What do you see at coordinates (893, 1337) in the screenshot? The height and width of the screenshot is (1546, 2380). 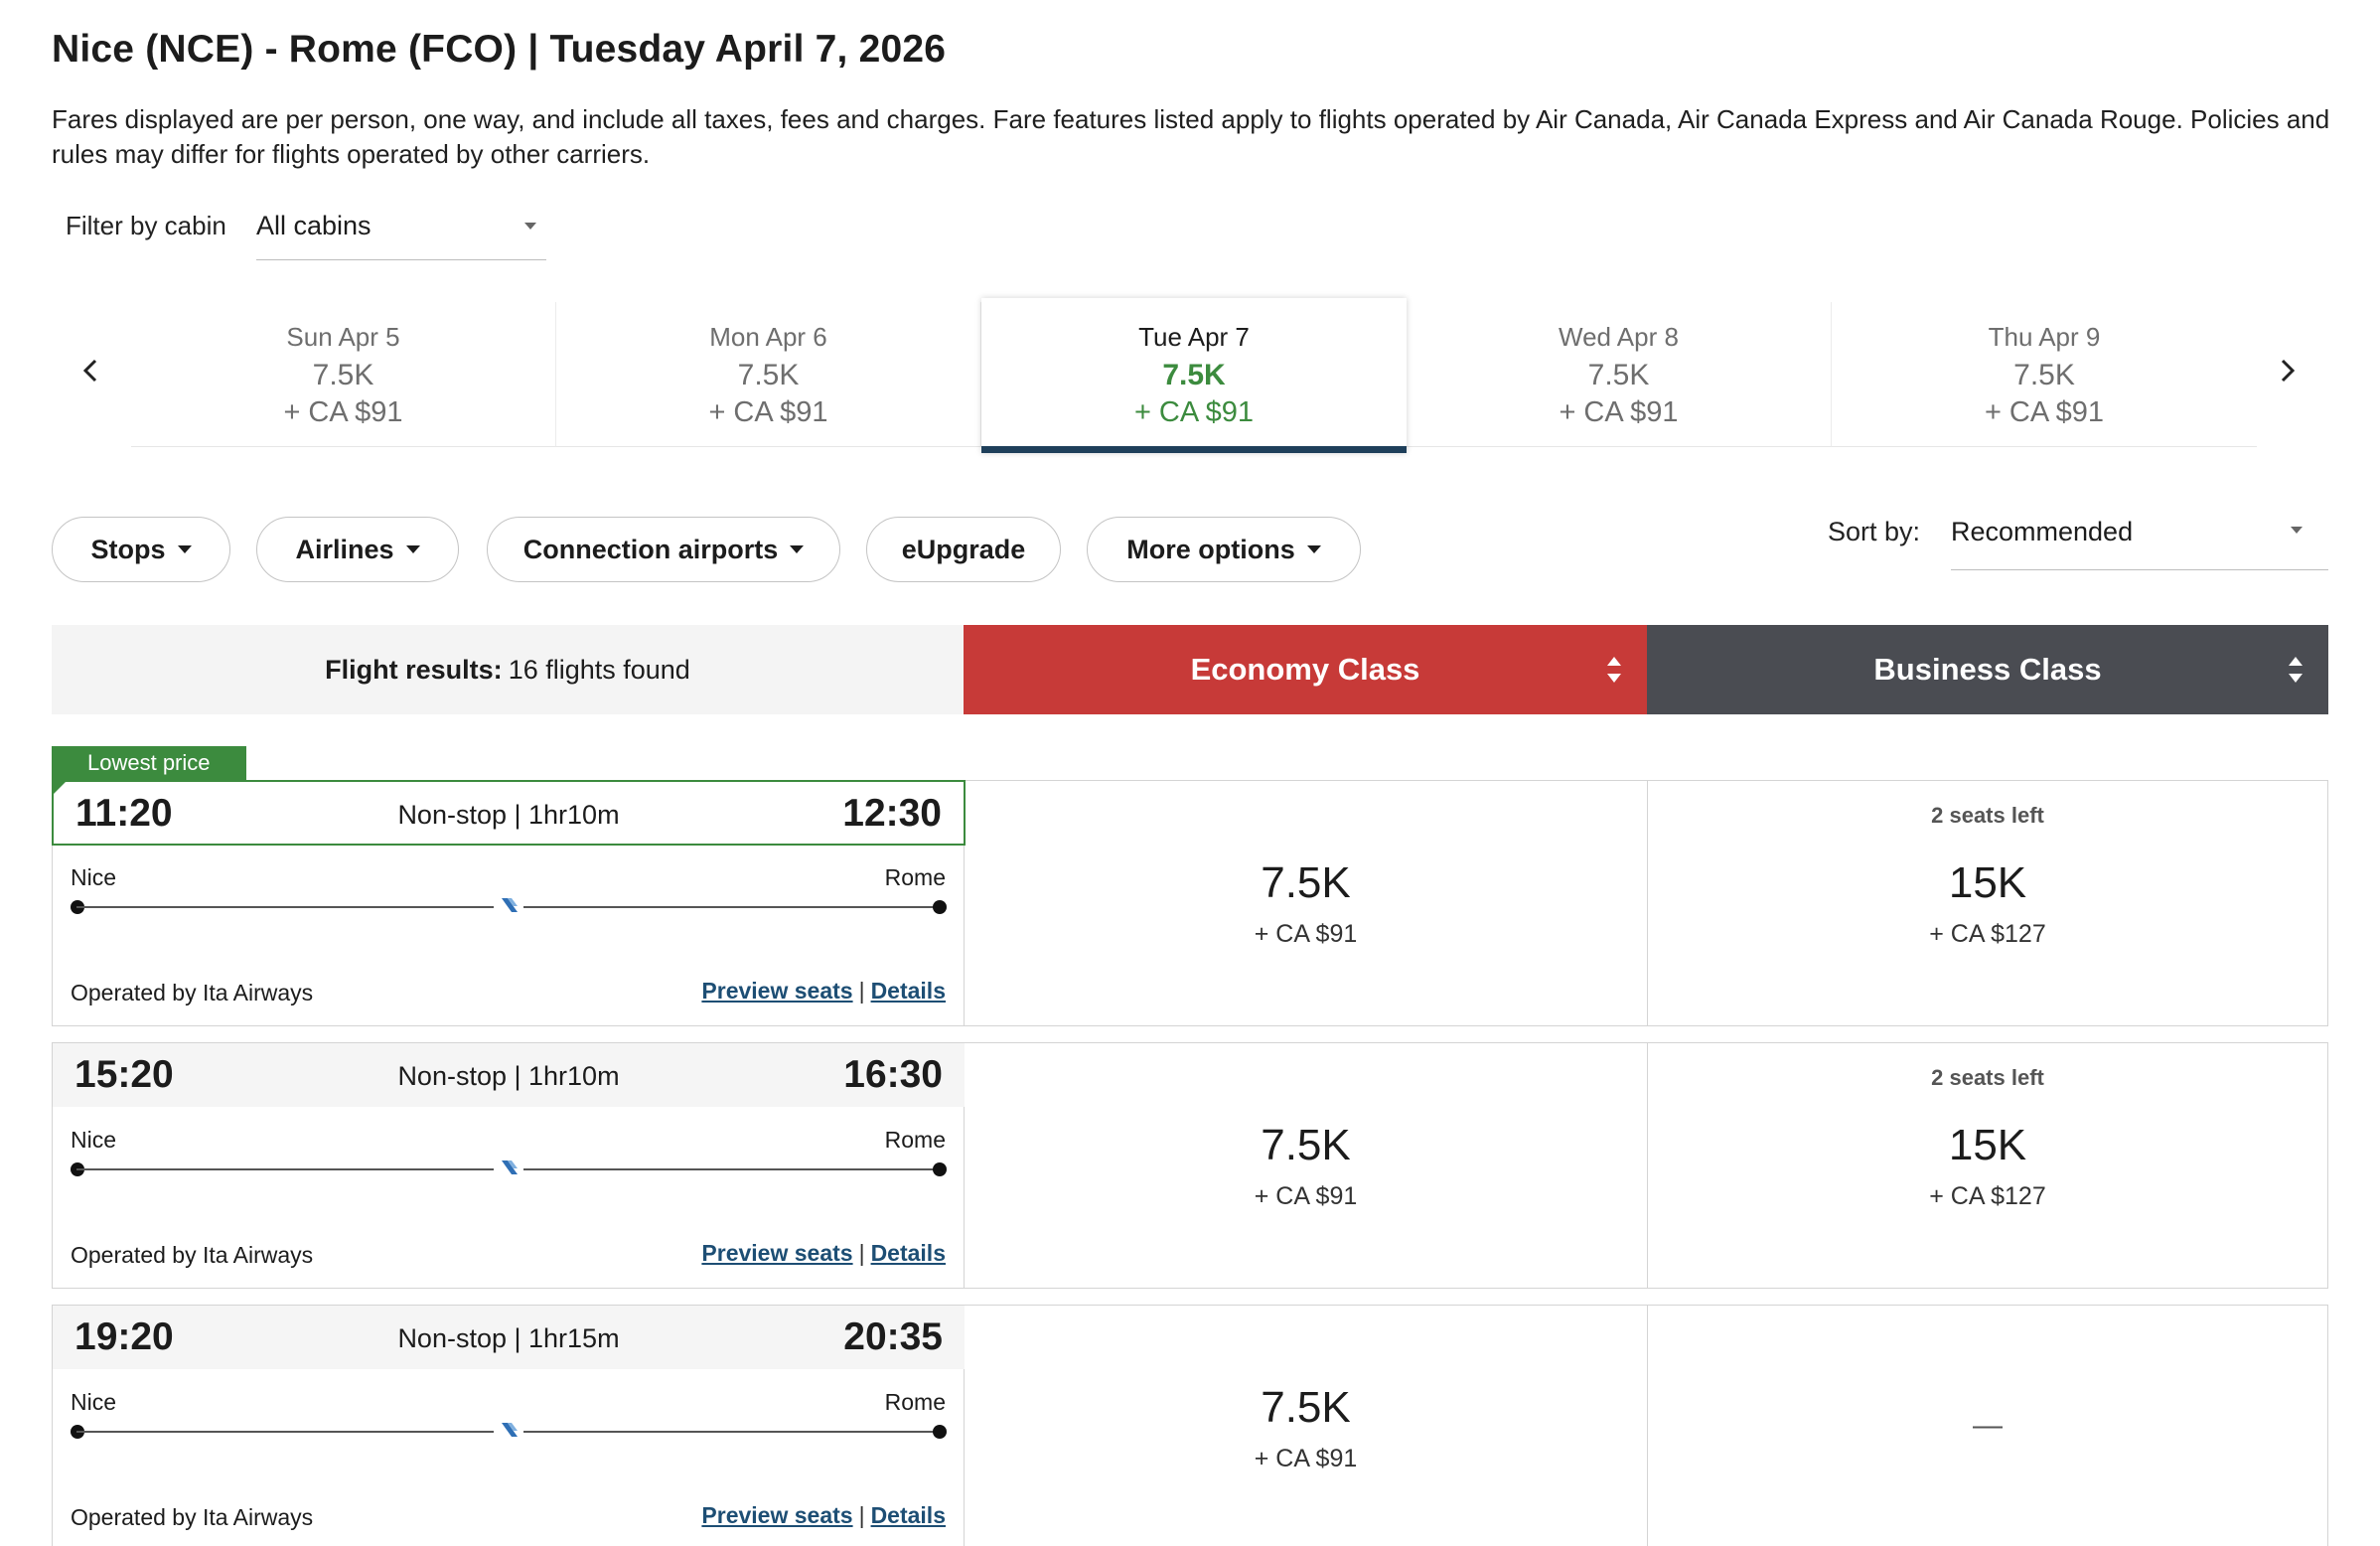 I see `arrival-time: 20:35` at bounding box center [893, 1337].